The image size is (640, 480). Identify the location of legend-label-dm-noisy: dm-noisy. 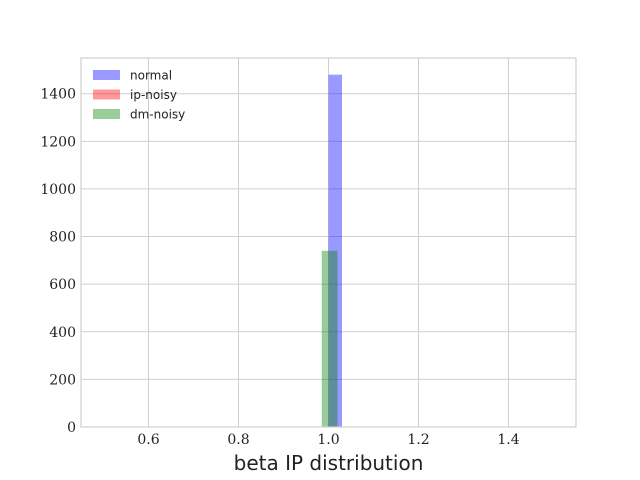
(157, 115).